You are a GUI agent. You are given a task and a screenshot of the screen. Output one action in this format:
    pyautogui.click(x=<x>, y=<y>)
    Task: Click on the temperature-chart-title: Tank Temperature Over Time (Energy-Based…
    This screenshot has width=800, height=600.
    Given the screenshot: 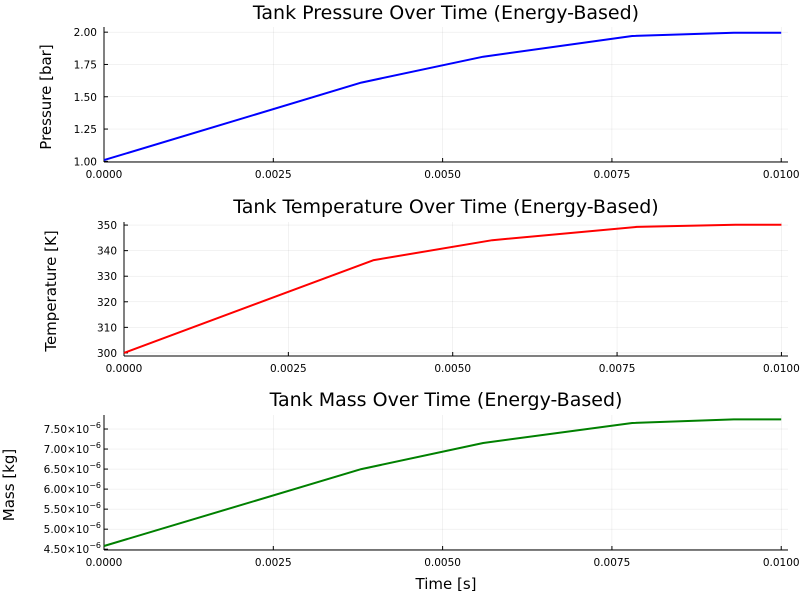 What is the action you would take?
    pyautogui.click(x=445, y=207)
    